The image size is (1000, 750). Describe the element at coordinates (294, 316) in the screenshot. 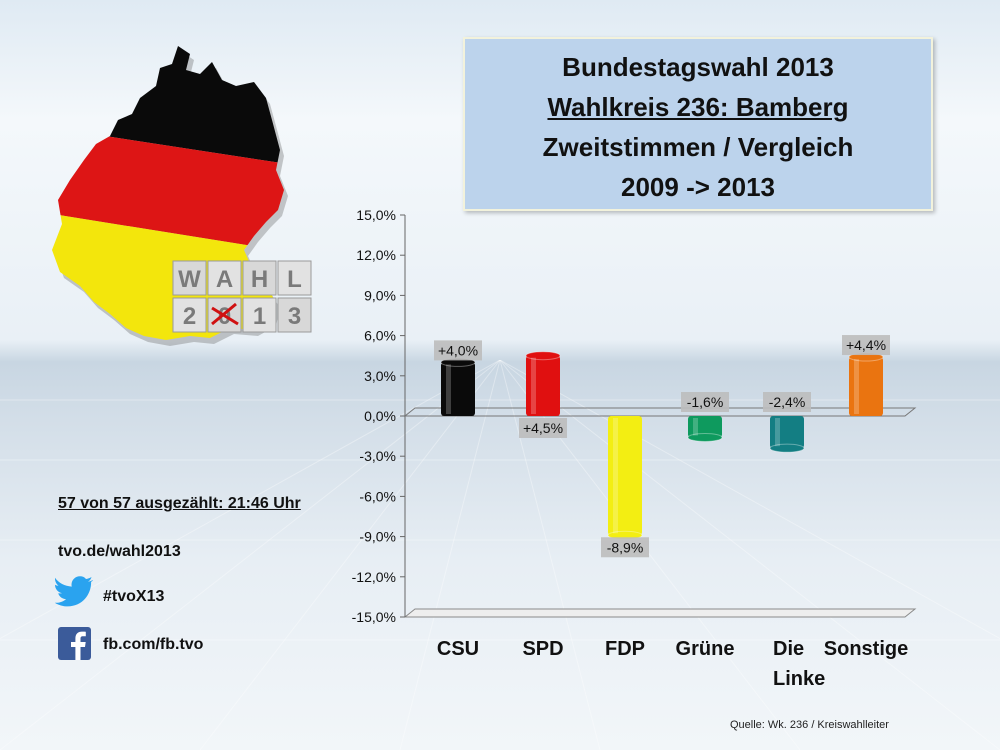

I see `logo-digit: 3` at that location.